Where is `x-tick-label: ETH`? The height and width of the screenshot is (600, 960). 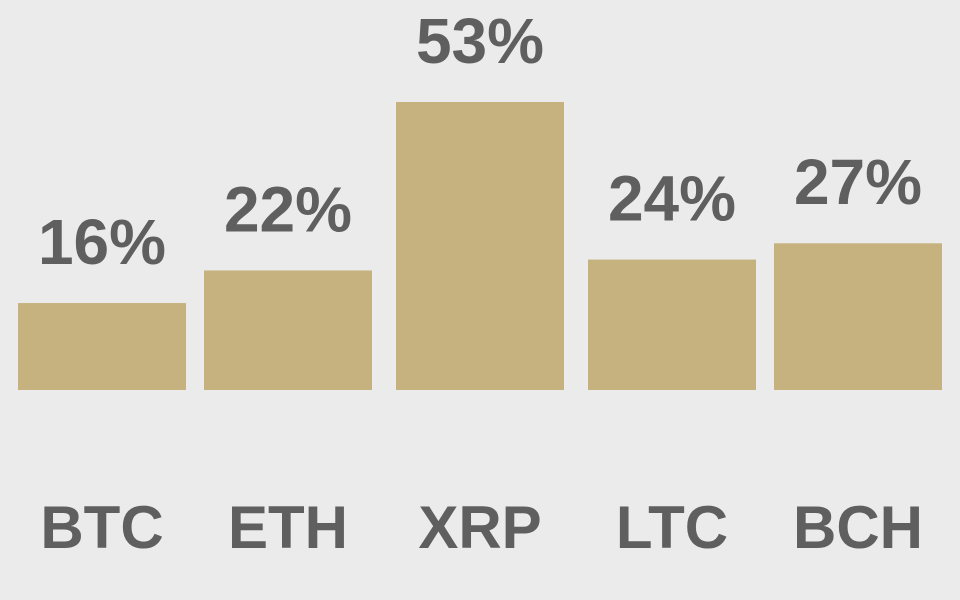 x-tick-label: ETH is located at coordinates (288, 527).